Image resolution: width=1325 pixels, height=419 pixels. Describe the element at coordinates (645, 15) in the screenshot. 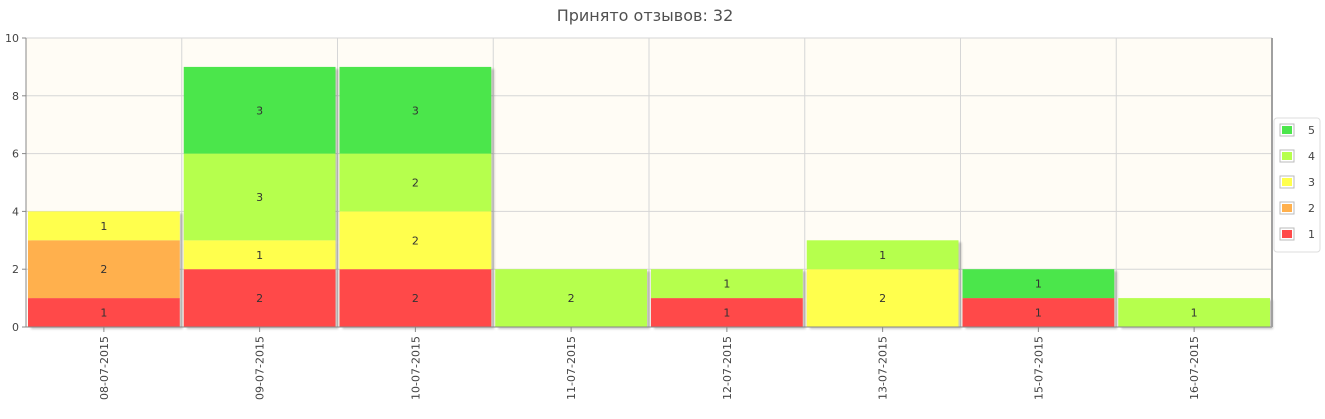

I see `chart-title: Принято отзывов: 32` at that location.